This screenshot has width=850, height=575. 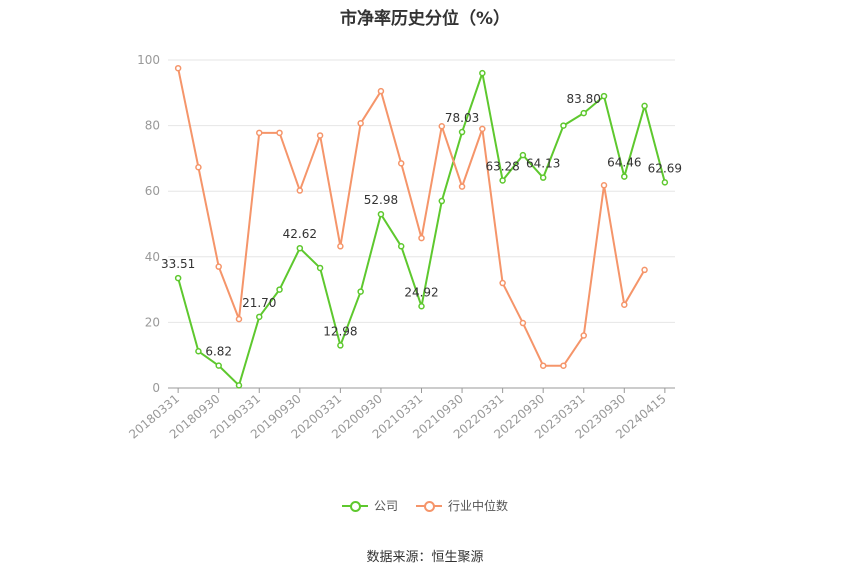 What do you see at coordinates (462, 118) in the screenshot?
I see `data-label: 78.03` at bounding box center [462, 118].